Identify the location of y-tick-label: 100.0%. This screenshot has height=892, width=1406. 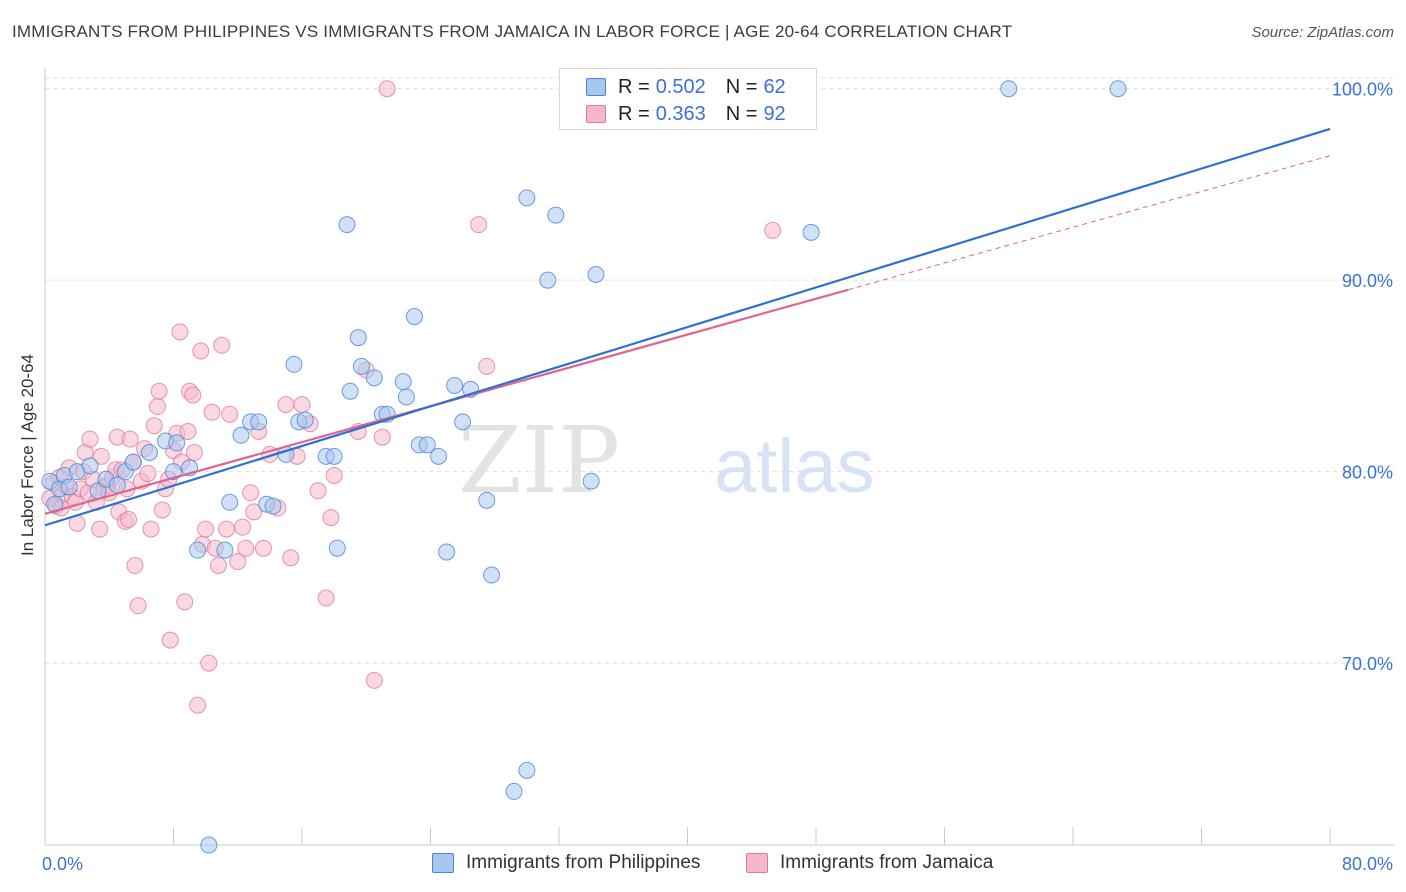
(1362, 90).